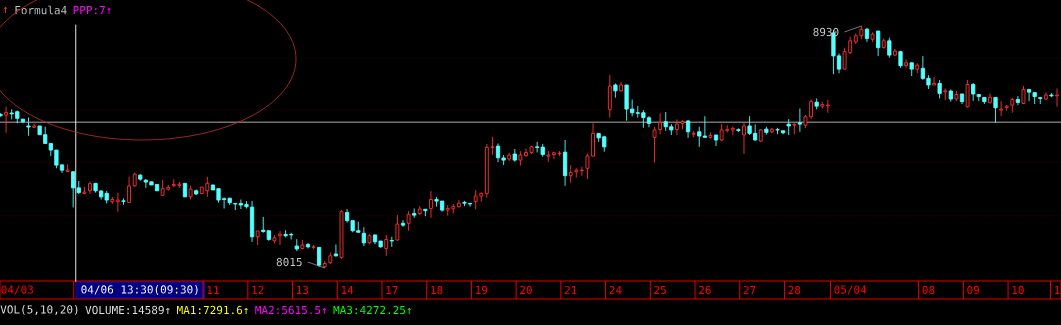 This screenshot has width=1061, height=325. I want to click on text: MA3:4272.25↑, so click(372, 310).